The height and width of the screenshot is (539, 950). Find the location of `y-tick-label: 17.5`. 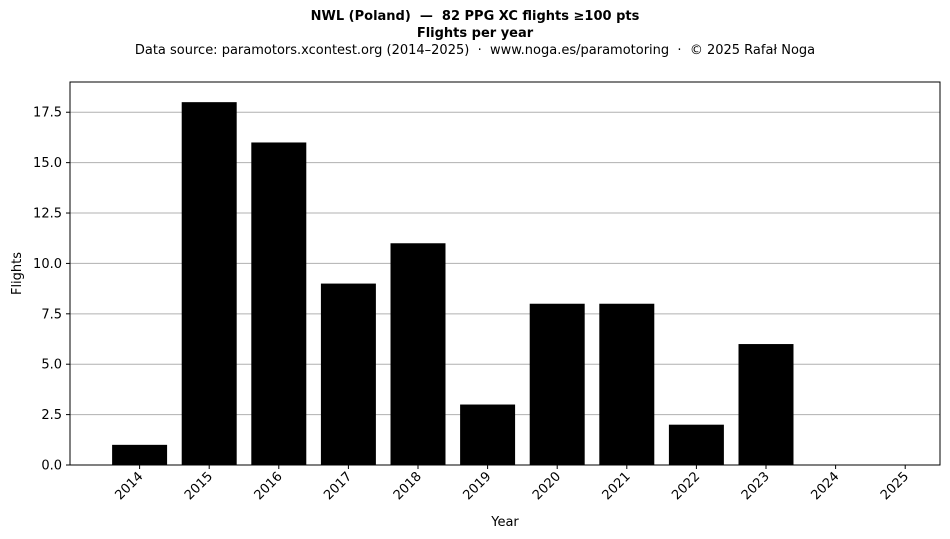

y-tick-label: 17.5 is located at coordinates (47, 113).